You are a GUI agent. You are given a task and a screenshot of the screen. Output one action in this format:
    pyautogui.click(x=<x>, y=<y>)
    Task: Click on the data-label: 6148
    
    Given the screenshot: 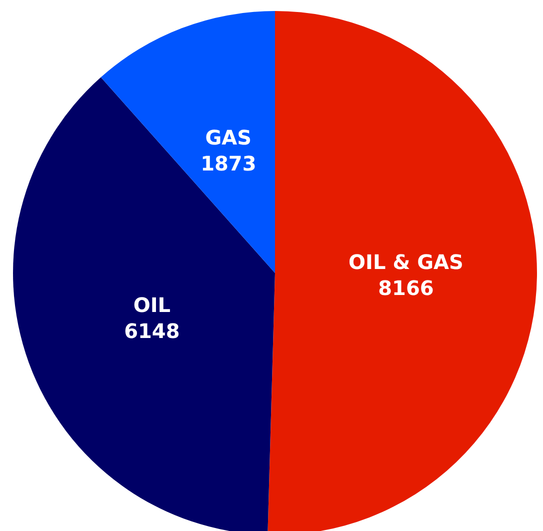 What is the action you would take?
    pyautogui.click(x=152, y=330)
    